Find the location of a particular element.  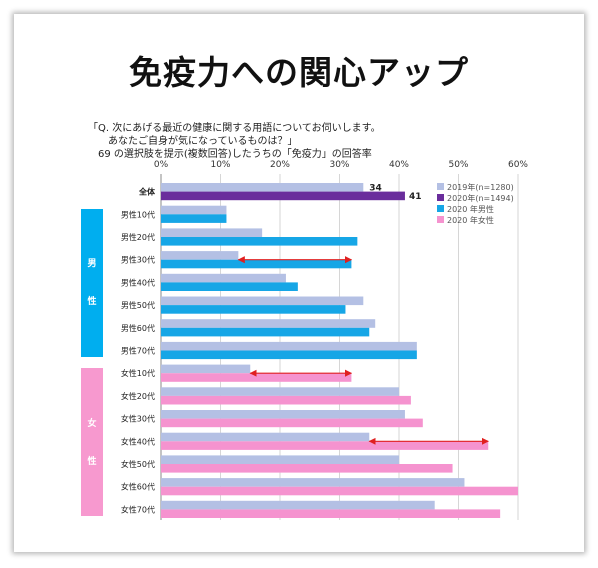

x-tick-label: 10% is located at coordinates (220, 165).